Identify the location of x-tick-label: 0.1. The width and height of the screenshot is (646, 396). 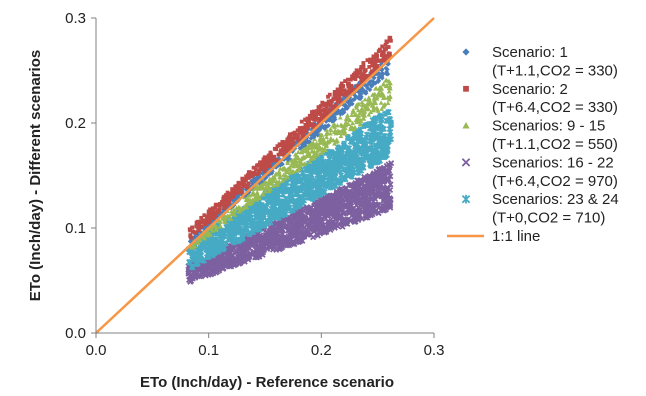
(208, 350).